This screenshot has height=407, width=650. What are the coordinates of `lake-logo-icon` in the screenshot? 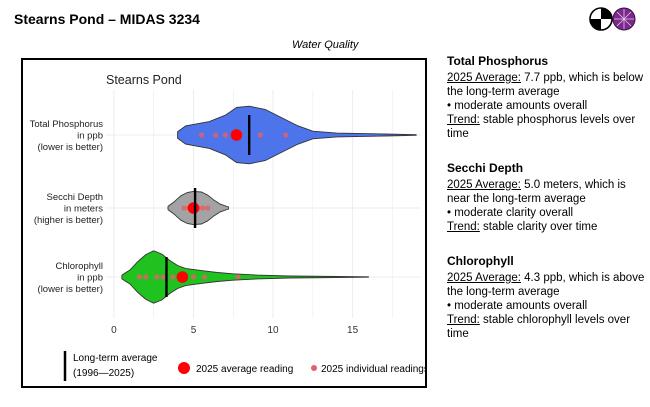 It's located at (612, 19).